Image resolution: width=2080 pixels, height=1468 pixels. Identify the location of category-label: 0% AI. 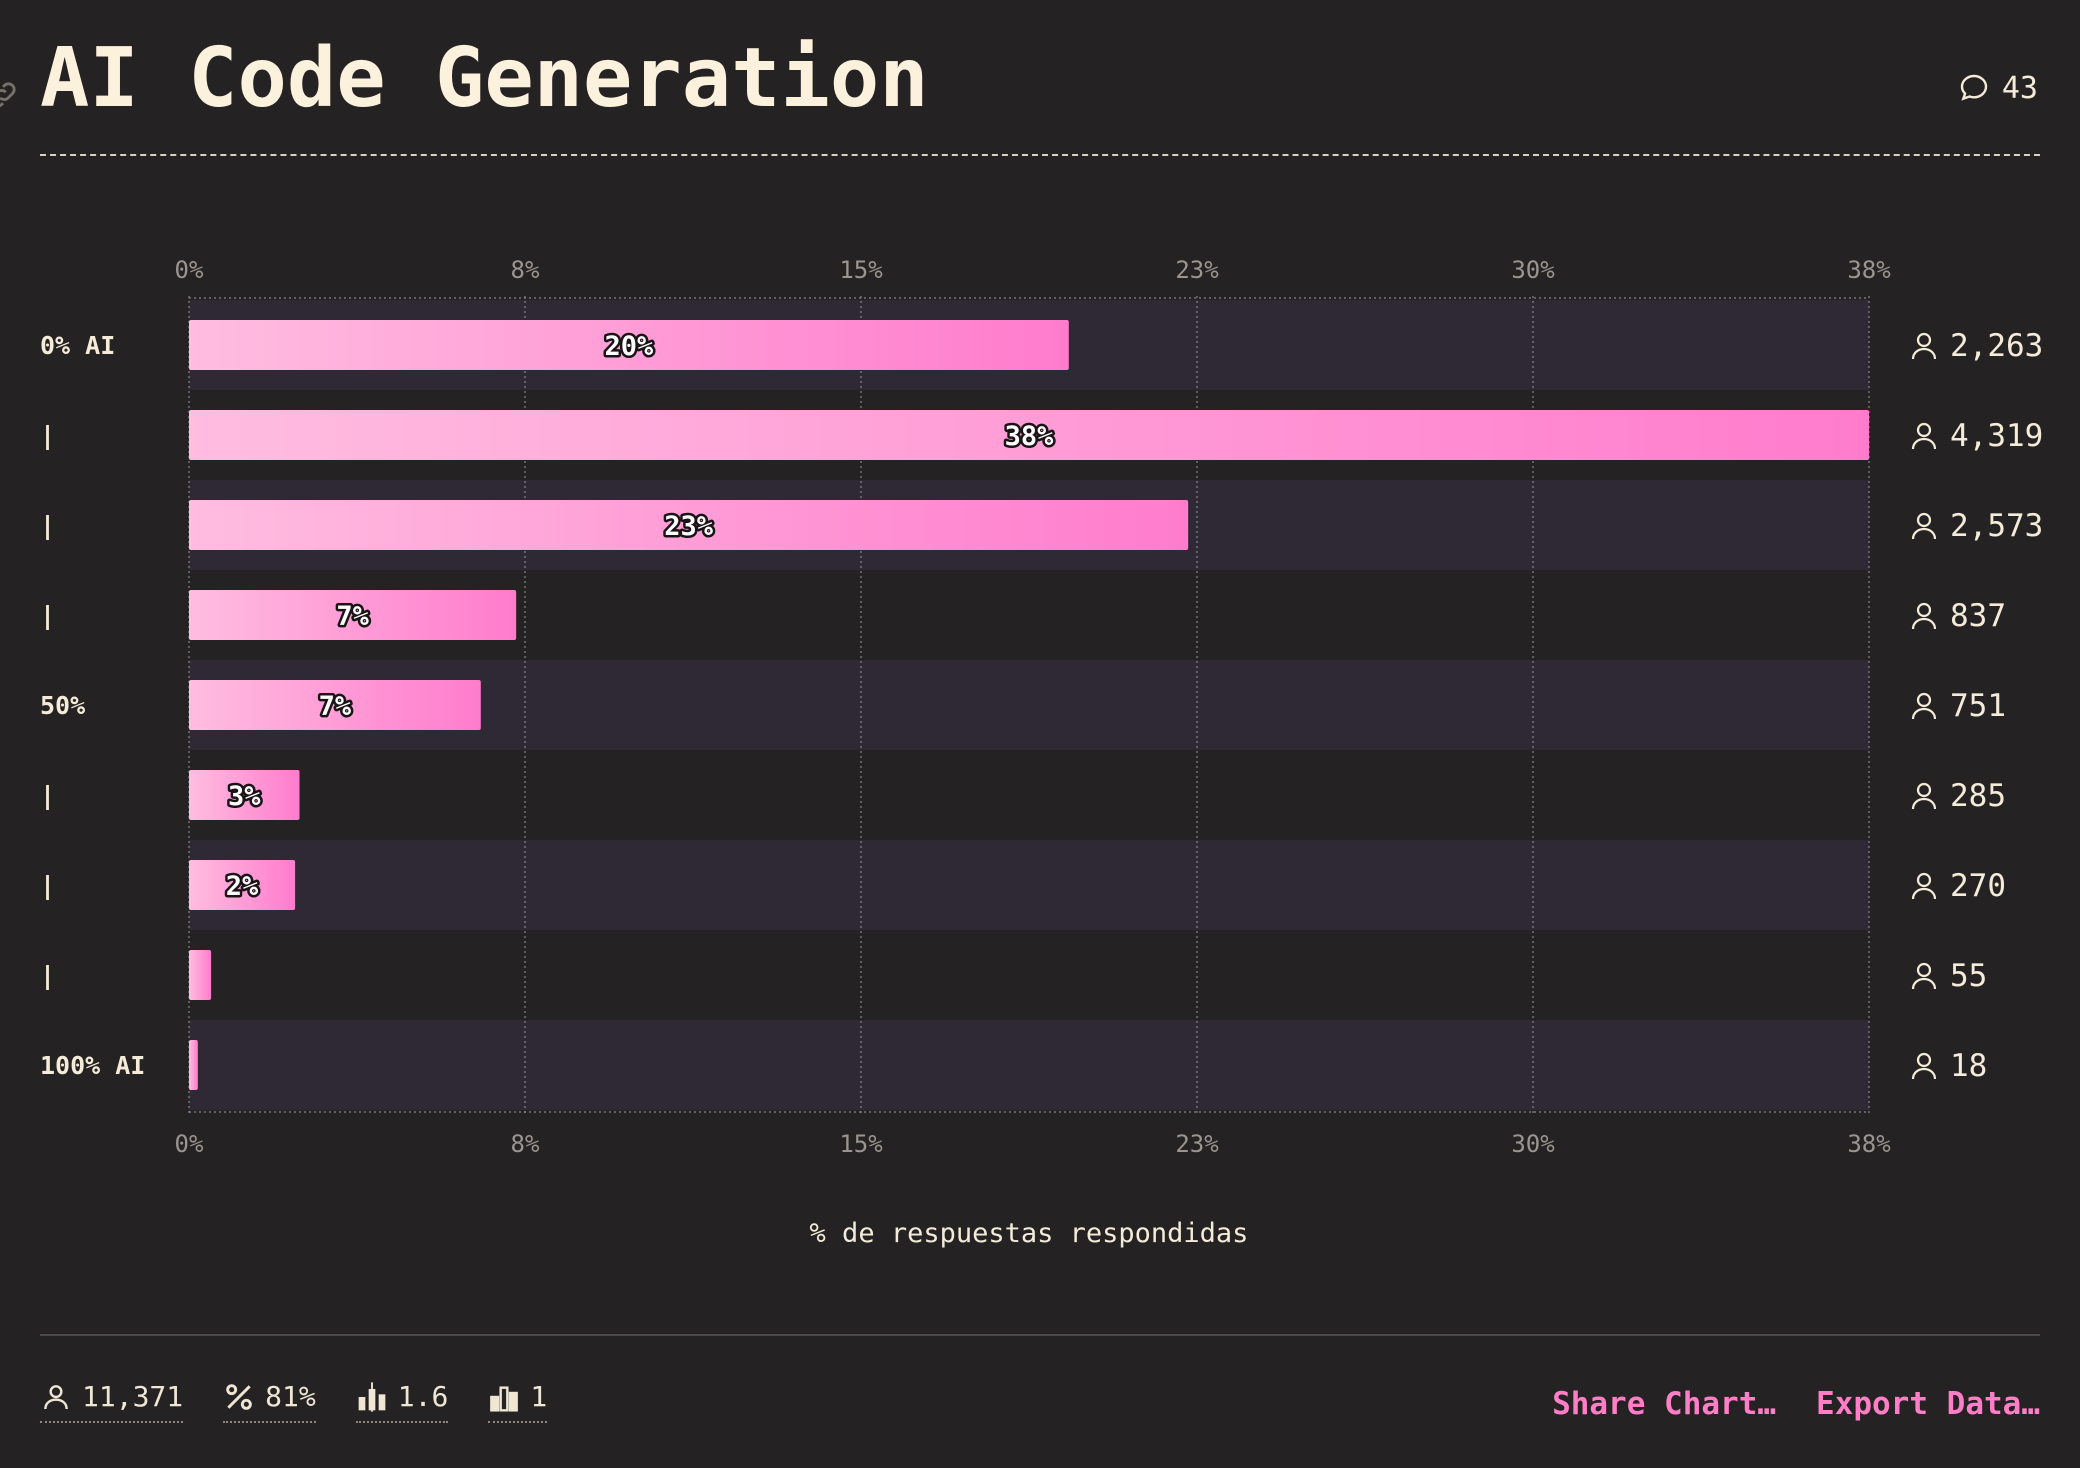
(77, 345).